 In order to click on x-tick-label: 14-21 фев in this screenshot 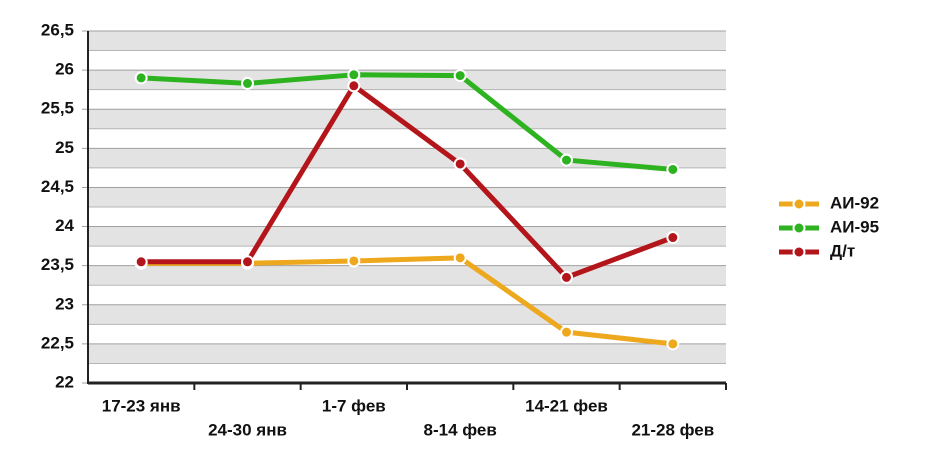, I will do `click(566, 405)`.